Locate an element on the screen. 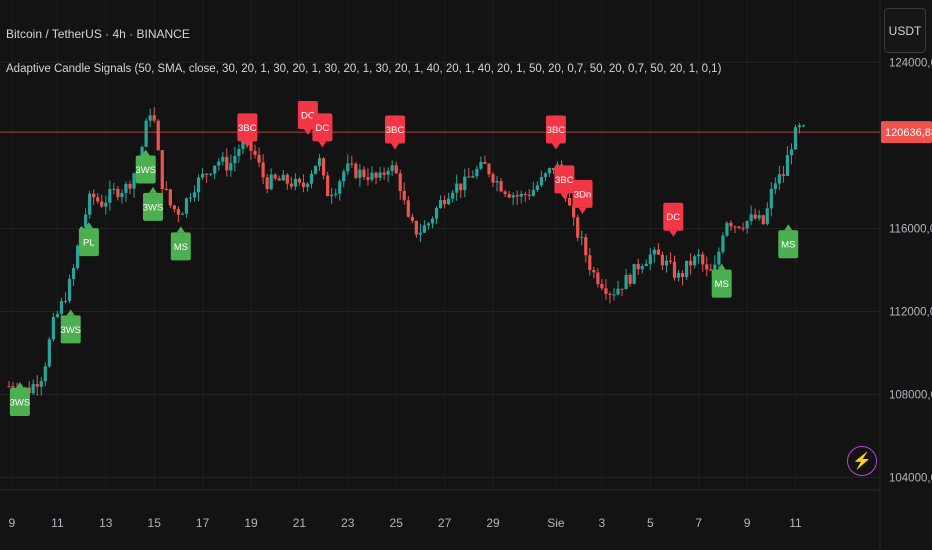 The image size is (932, 550). currency-button: USDT is located at coordinates (905, 30).